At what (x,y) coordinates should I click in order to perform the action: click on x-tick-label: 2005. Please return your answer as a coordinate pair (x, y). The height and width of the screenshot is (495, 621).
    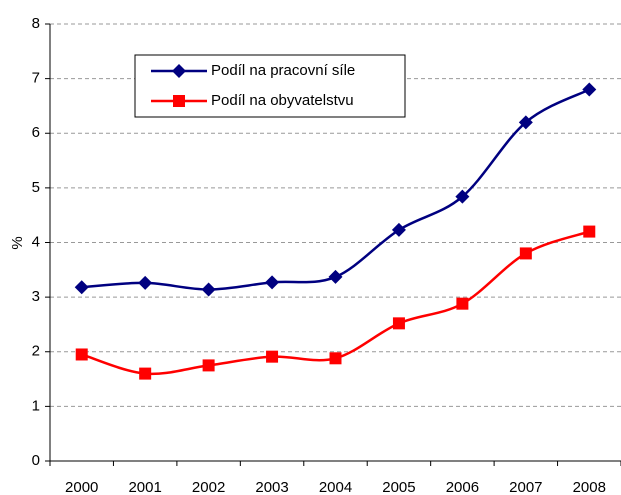
    Looking at the image, I should click on (398, 487).